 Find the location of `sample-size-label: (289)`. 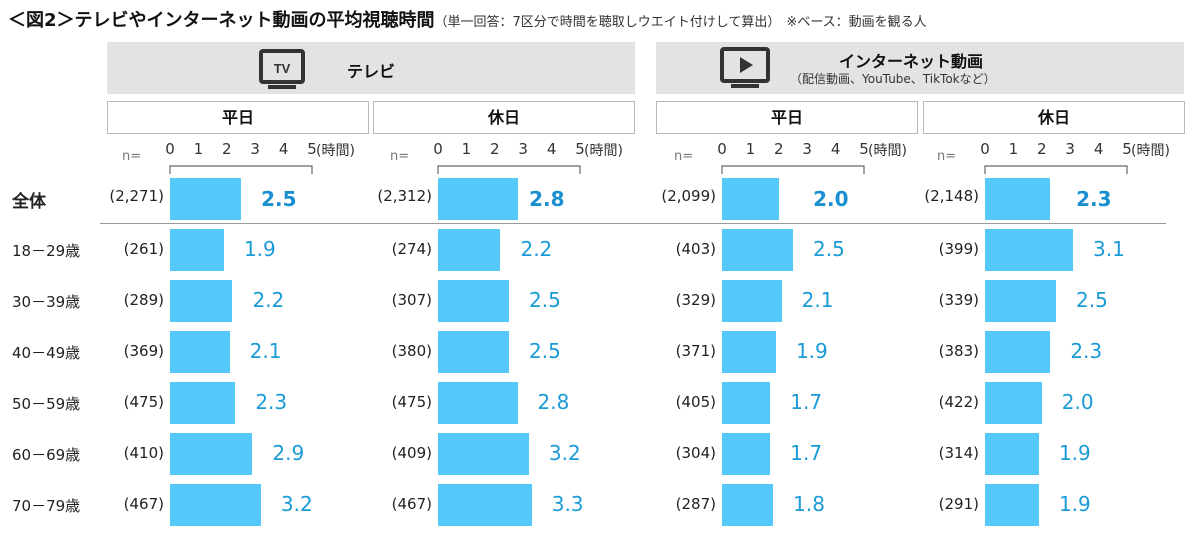

sample-size-label: (289) is located at coordinates (143, 300).